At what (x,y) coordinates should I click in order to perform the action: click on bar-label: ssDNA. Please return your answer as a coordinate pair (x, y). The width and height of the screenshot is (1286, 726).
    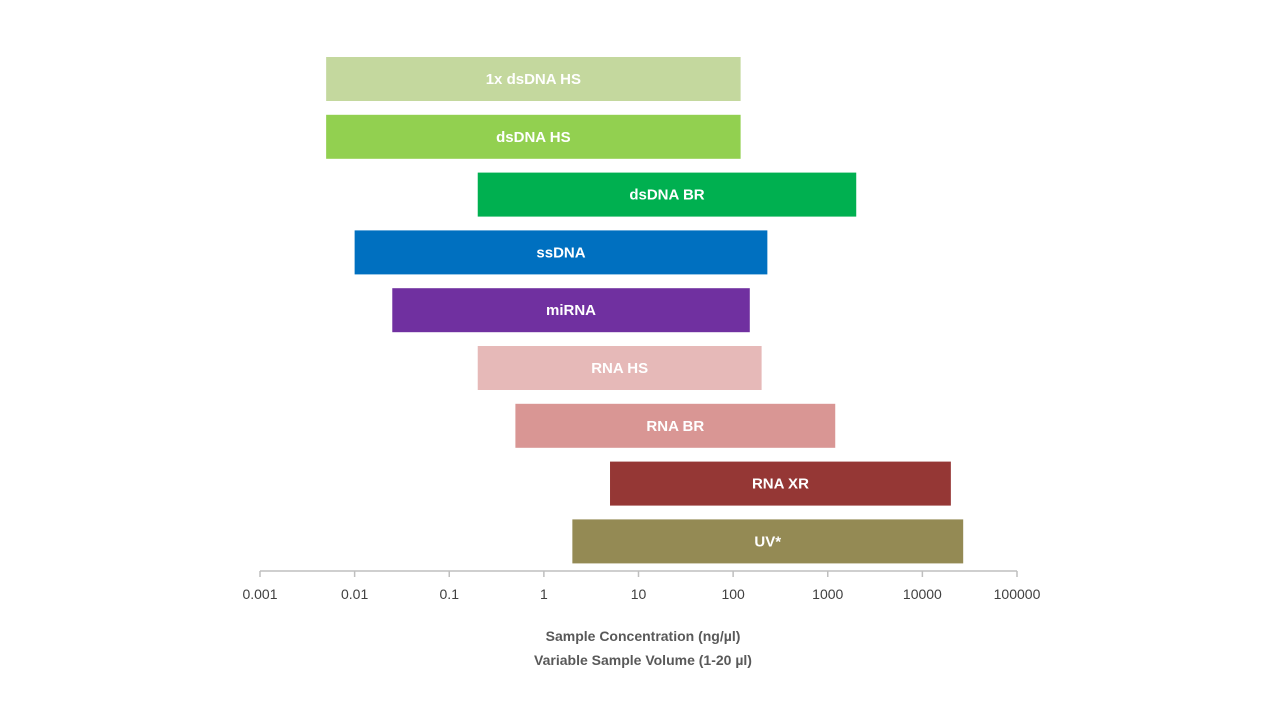
    Looking at the image, I should click on (560, 252).